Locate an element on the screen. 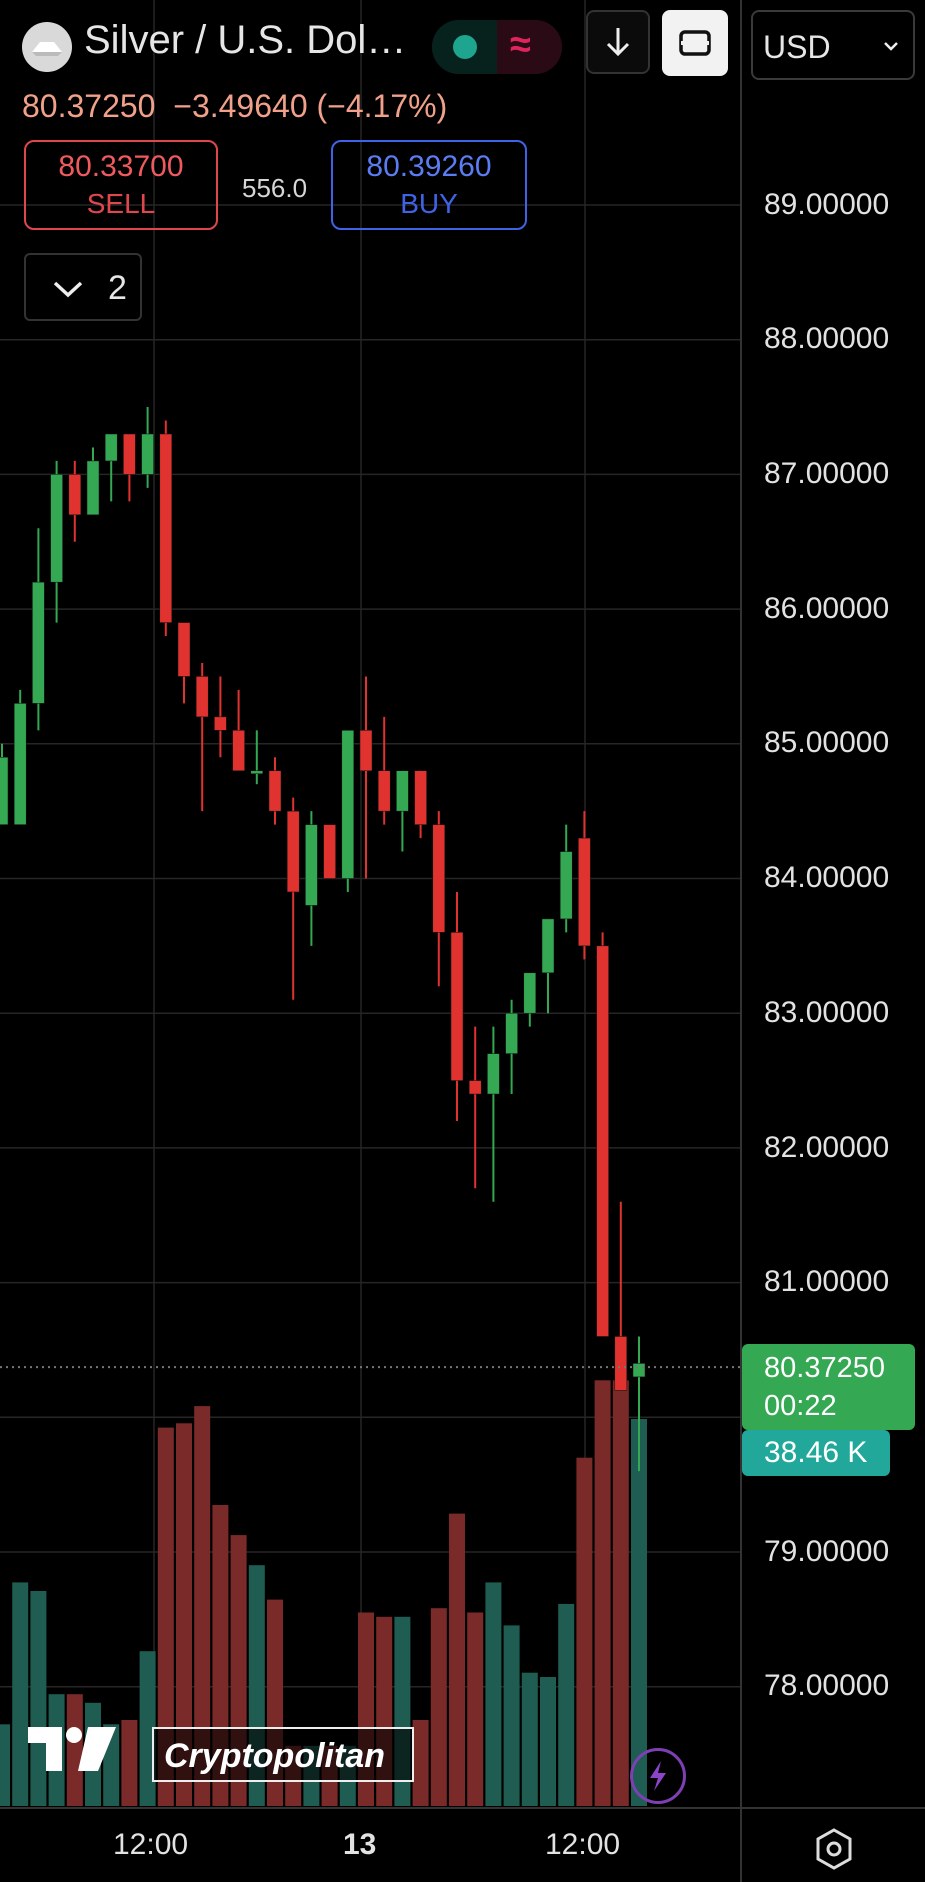  quote-line: 80.37250 −3.49640 (−4.17%) is located at coordinates (234, 106).